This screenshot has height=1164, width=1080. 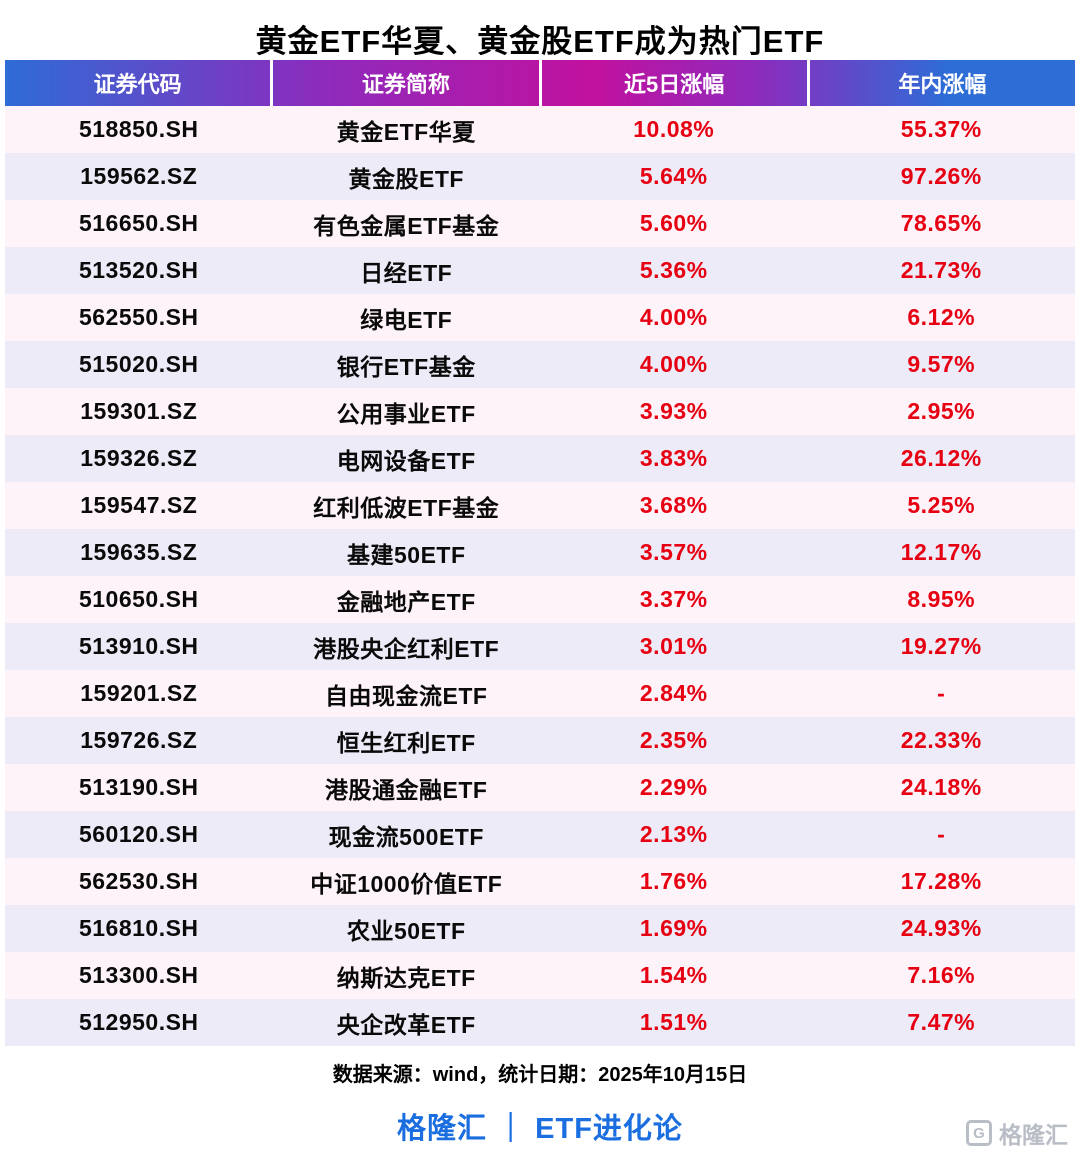 I want to click on five-day-change-cell: 1.54%, so click(x=673, y=975).